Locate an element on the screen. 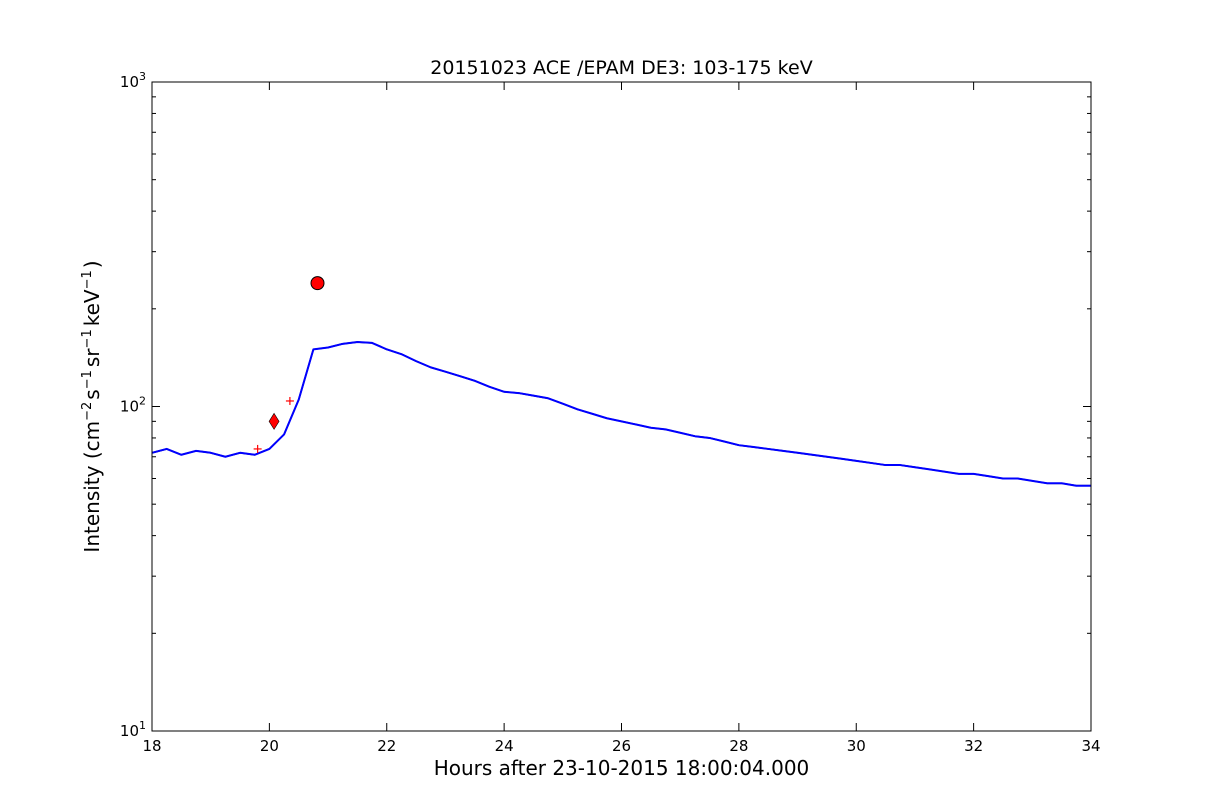 The width and height of the screenshot is (1212, 812). x-tick-label: 20 is located at coordinates (269, 746).